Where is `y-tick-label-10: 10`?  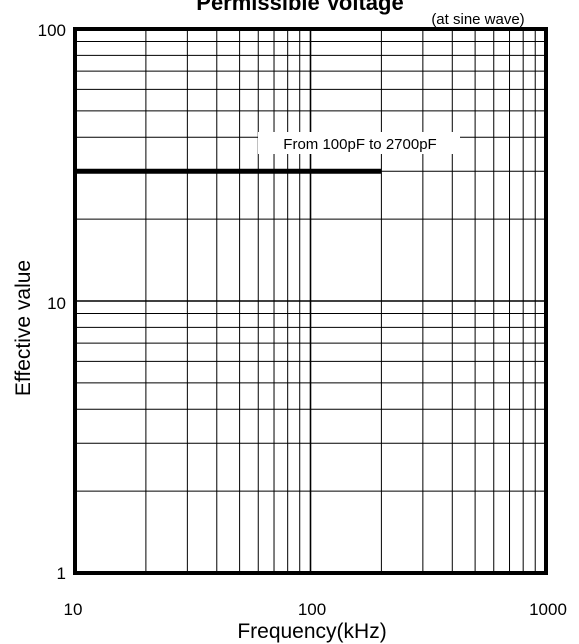 y-tick-label-10: 10 is located at coordinates (56, 303).